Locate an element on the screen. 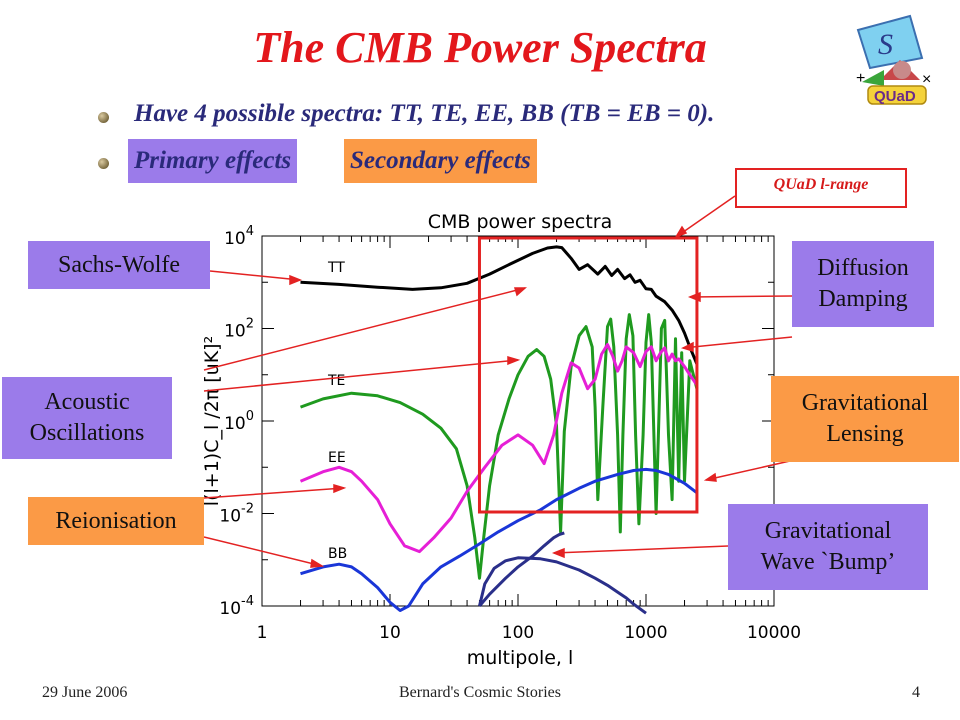  y-tick-label: 10² is located at coordinates (239, 329).